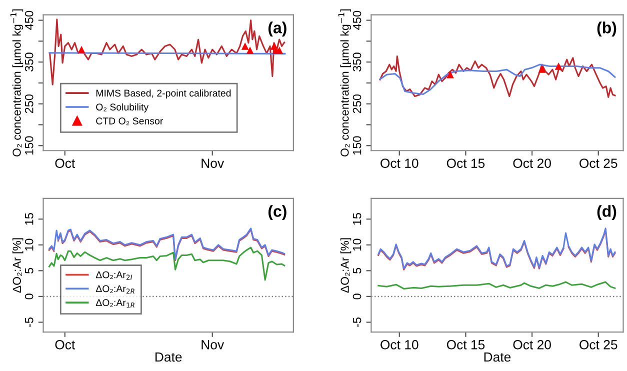  Describe the element at coordinates (163, 94) in the screenshot. I see `legend-label: MIMS Based, 2-point calibrated` at that location.